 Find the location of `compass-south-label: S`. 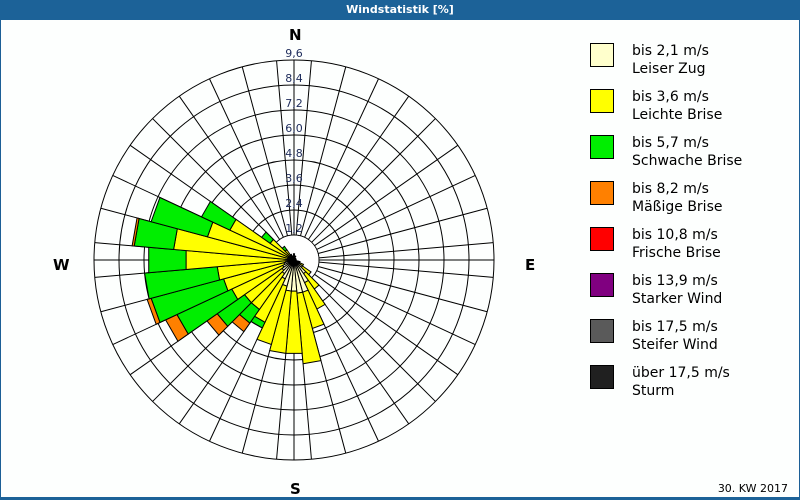

compass-south-label: S is located at coordinates (295, 489).